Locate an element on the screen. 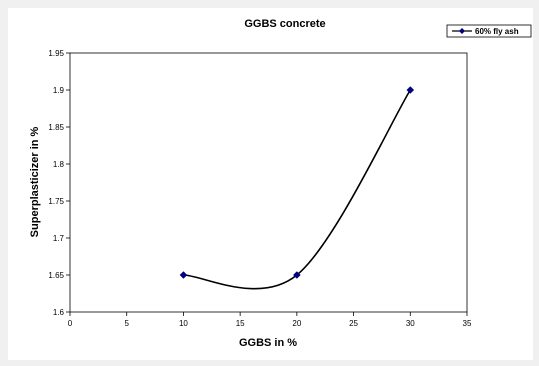 The width and height of the screenshot is (539, 366). y-tick-label: 1.9 is located at coordinates (59, 90).